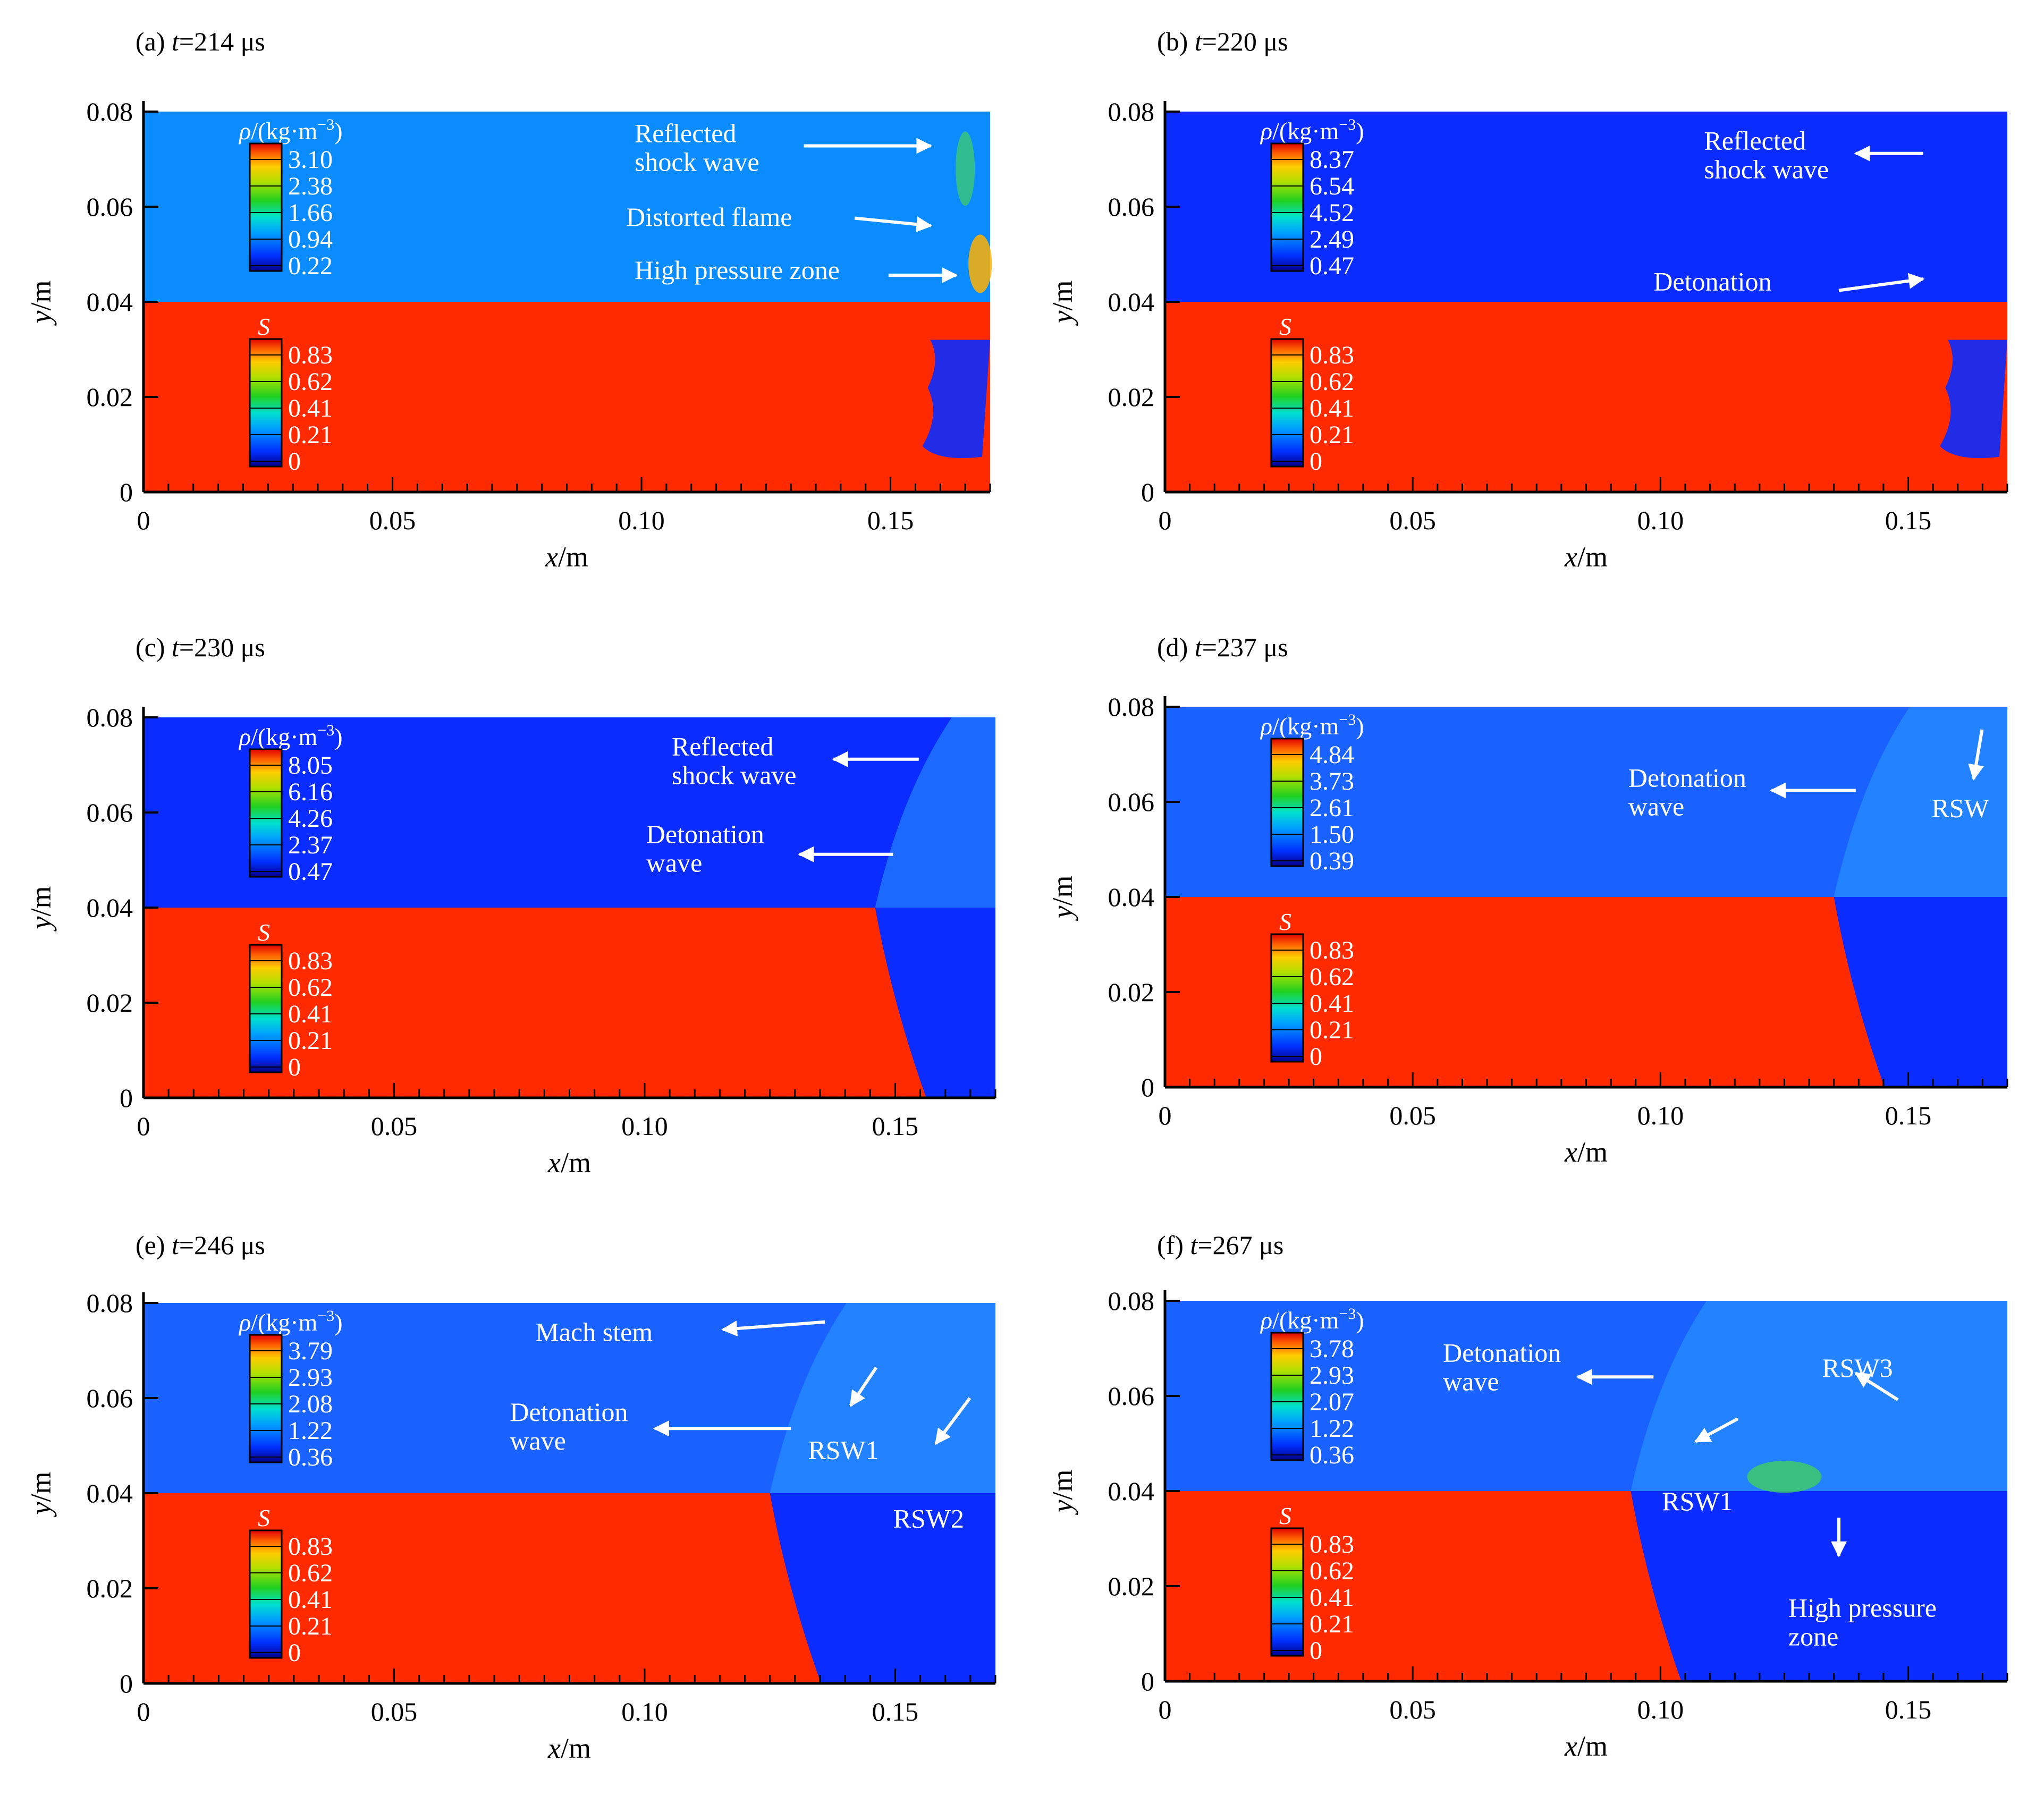 The height and width of the screenshot is (1795, 2044). What do you see at coordinates (110, 397) in the screenshot?
I see `y-tick-label: 0.02` at bounding box center [110, 397].